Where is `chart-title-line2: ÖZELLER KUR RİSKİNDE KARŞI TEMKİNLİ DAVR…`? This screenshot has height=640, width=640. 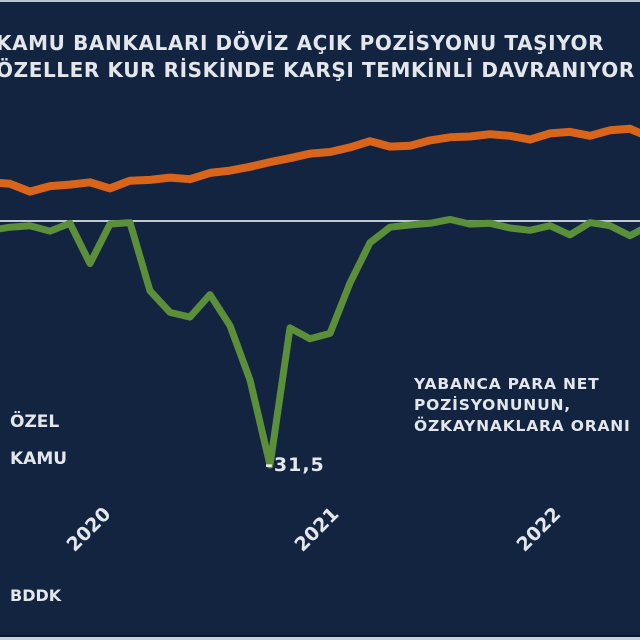 chart-title-line2: ÖZELLER KUR RİSKİNDE KARŞI TEMKİNLİ DAVR… is located at coordinates (317, 70).